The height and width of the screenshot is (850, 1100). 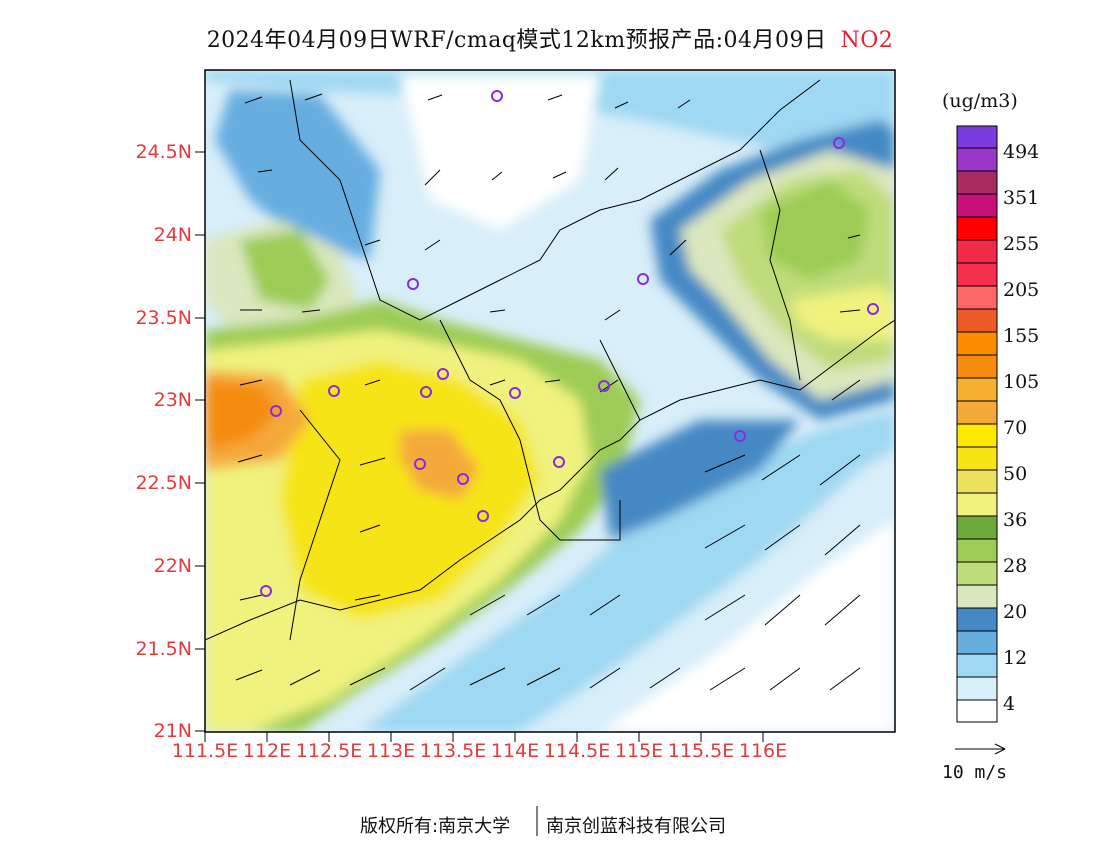 I want to click on lat-label: 21.5N, so click(x=163, y=649).